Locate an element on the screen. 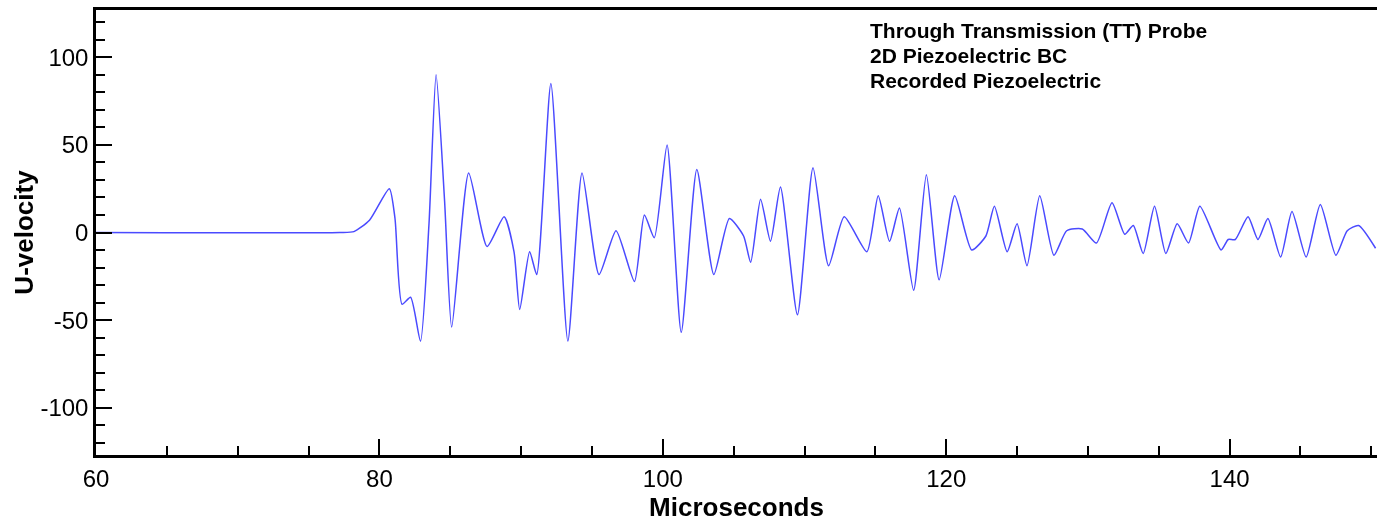  x-tick-label: 60 is located at coordinates (96, 478).